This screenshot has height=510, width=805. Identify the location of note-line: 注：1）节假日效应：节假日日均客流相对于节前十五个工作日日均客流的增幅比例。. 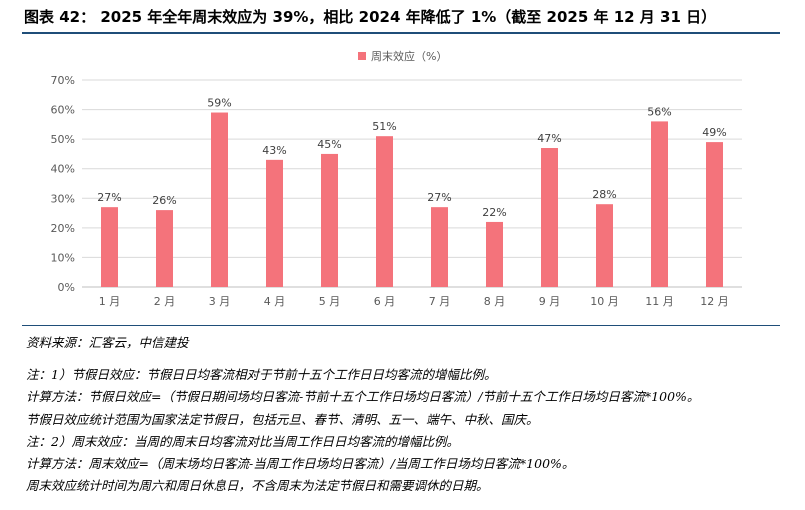
(261, 374).